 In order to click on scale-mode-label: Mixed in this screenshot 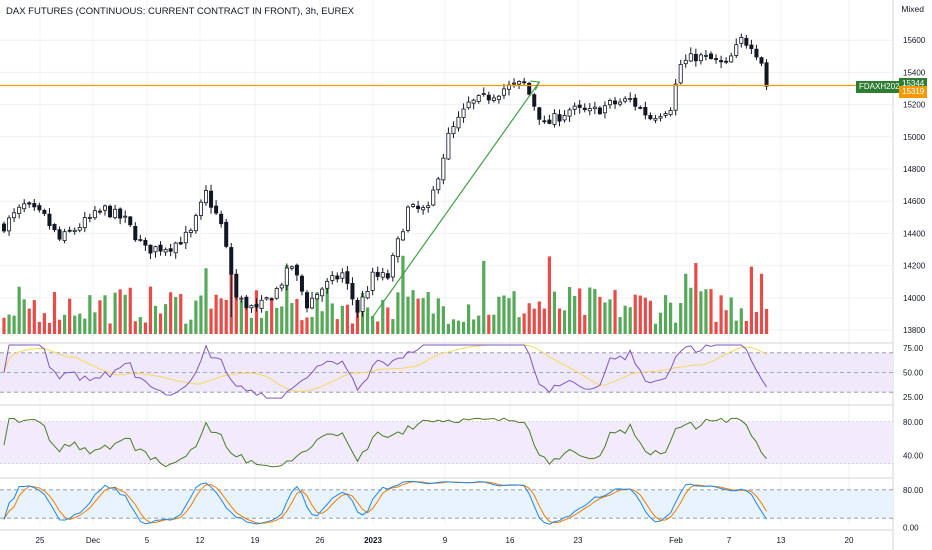, I will do `click(912, 9)`.